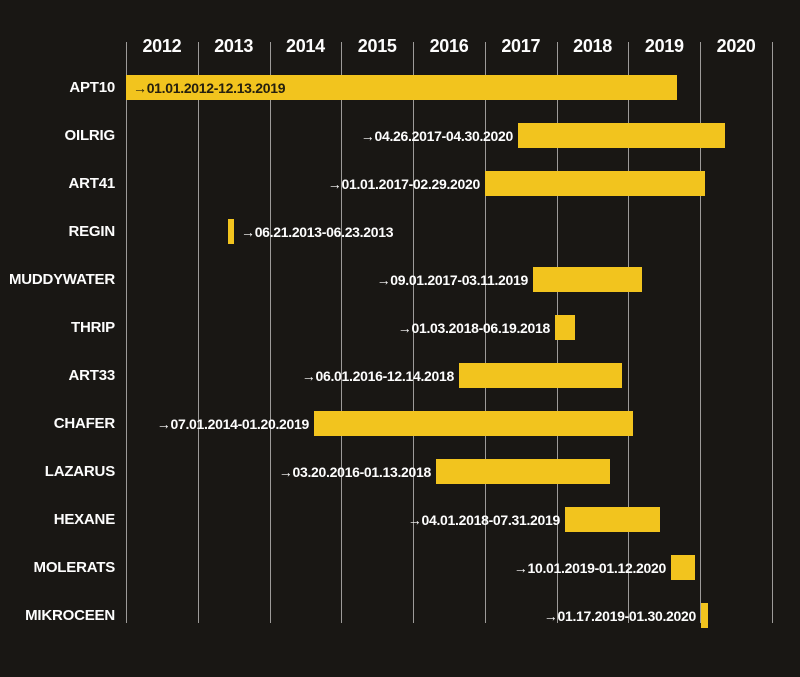 The width and height of the screenshot is (800, 677). What do you see at coordinates (590, 568) in the screenshot?
I see `date-range-label: →10.01.2019-01.12.2020` at bounding box center [590, 568].